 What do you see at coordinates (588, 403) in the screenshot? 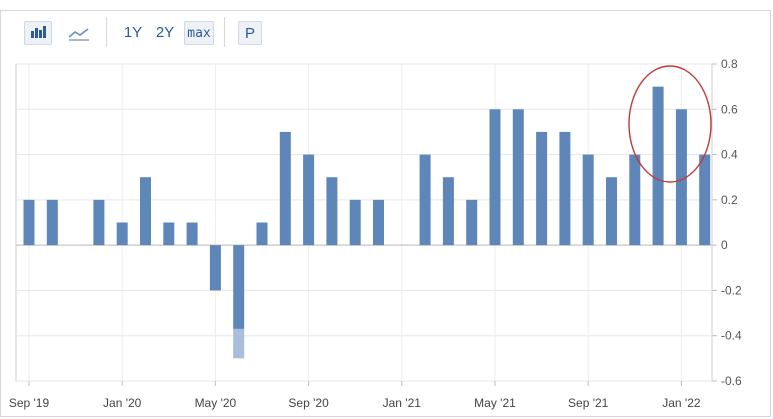
I see `x-tick-label: Sep '21` at bounding box center [588, 403].